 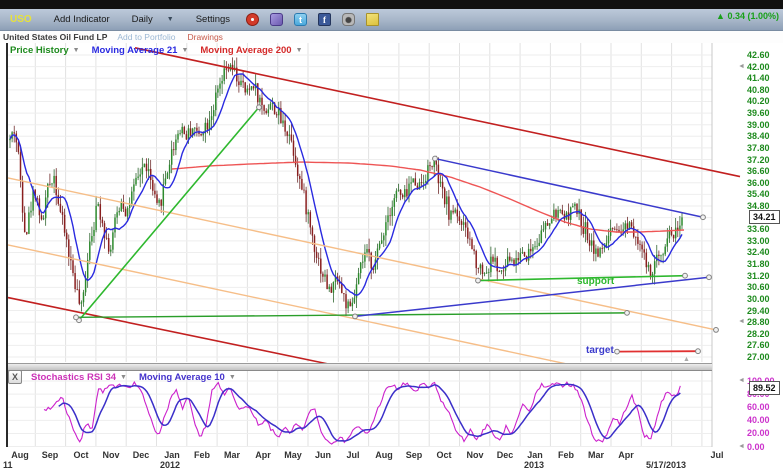 What do you see at coordinates (758, 240) in the screenshot?
I see `price-tick-label: 33.00` at bounding box center [758, 240].